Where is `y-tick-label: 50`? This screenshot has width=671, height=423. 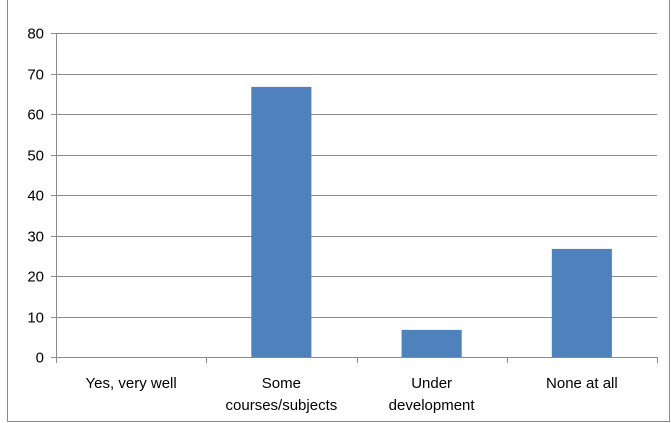 y-tick-label: 50 is located at coordinates (35, 156).